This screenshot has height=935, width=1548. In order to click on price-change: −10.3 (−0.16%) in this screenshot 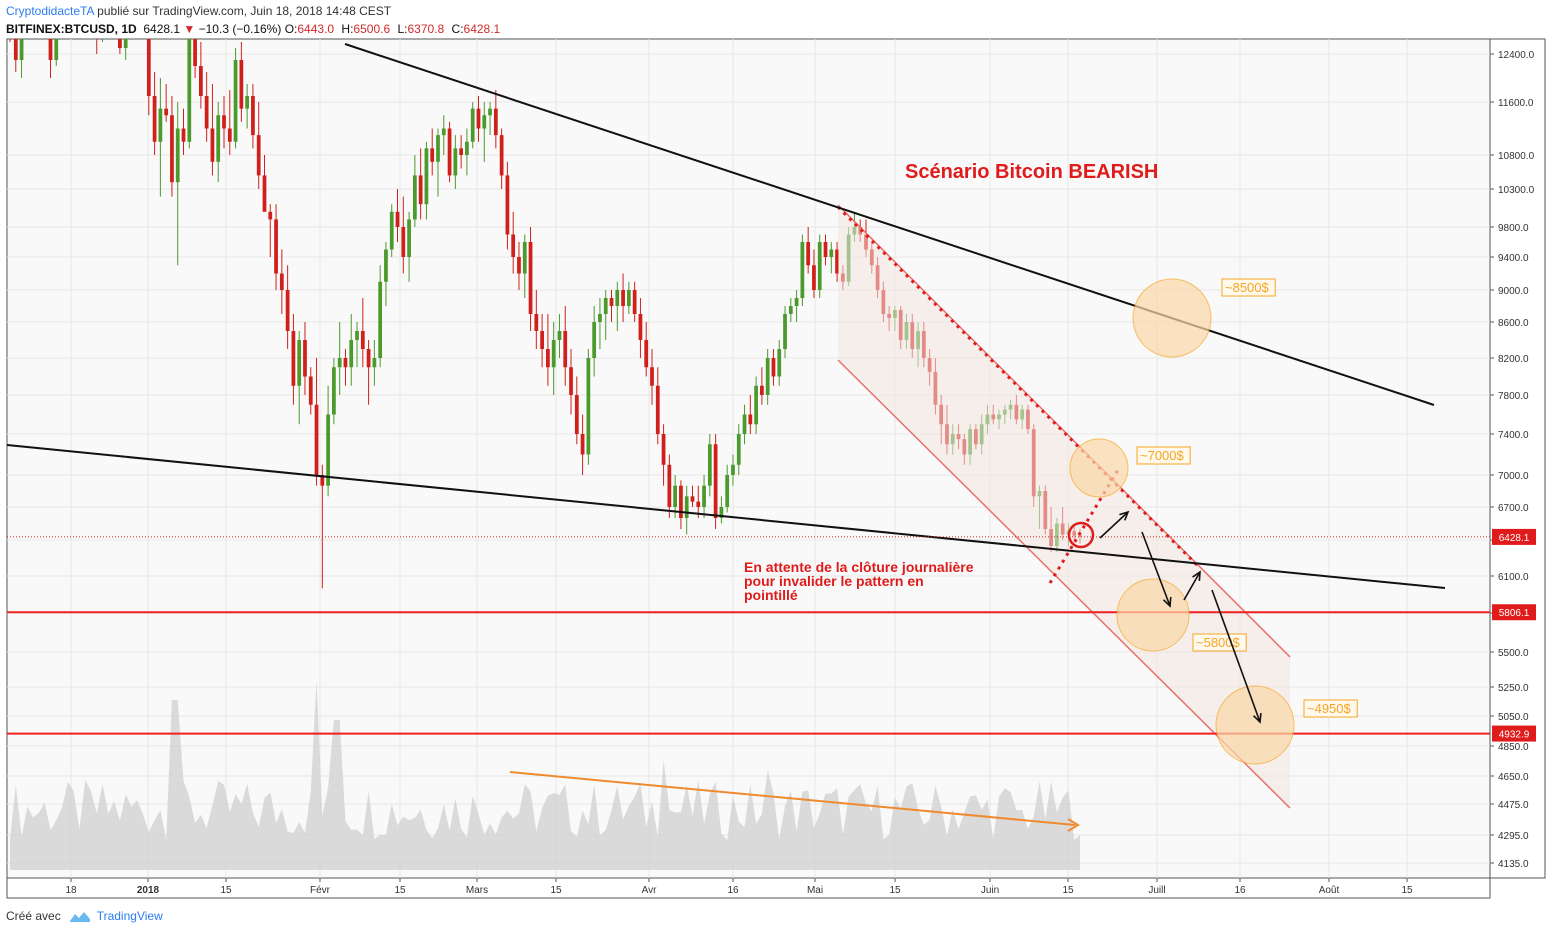, I will do `click(240, 29)`.